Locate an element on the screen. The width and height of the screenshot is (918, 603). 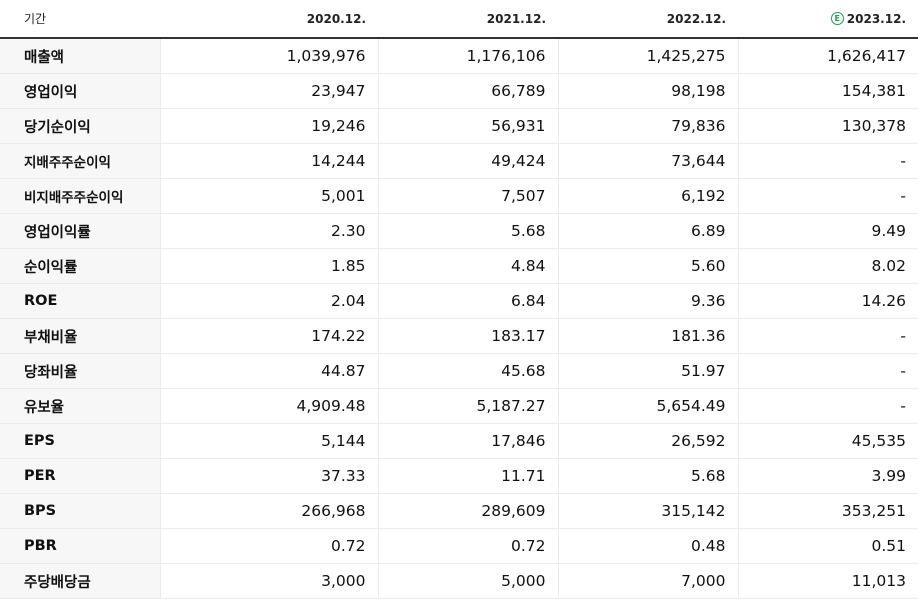
table-row: 순이익률 1.85 4.84 5.60 8.02 is located at coordinates (459, 266).